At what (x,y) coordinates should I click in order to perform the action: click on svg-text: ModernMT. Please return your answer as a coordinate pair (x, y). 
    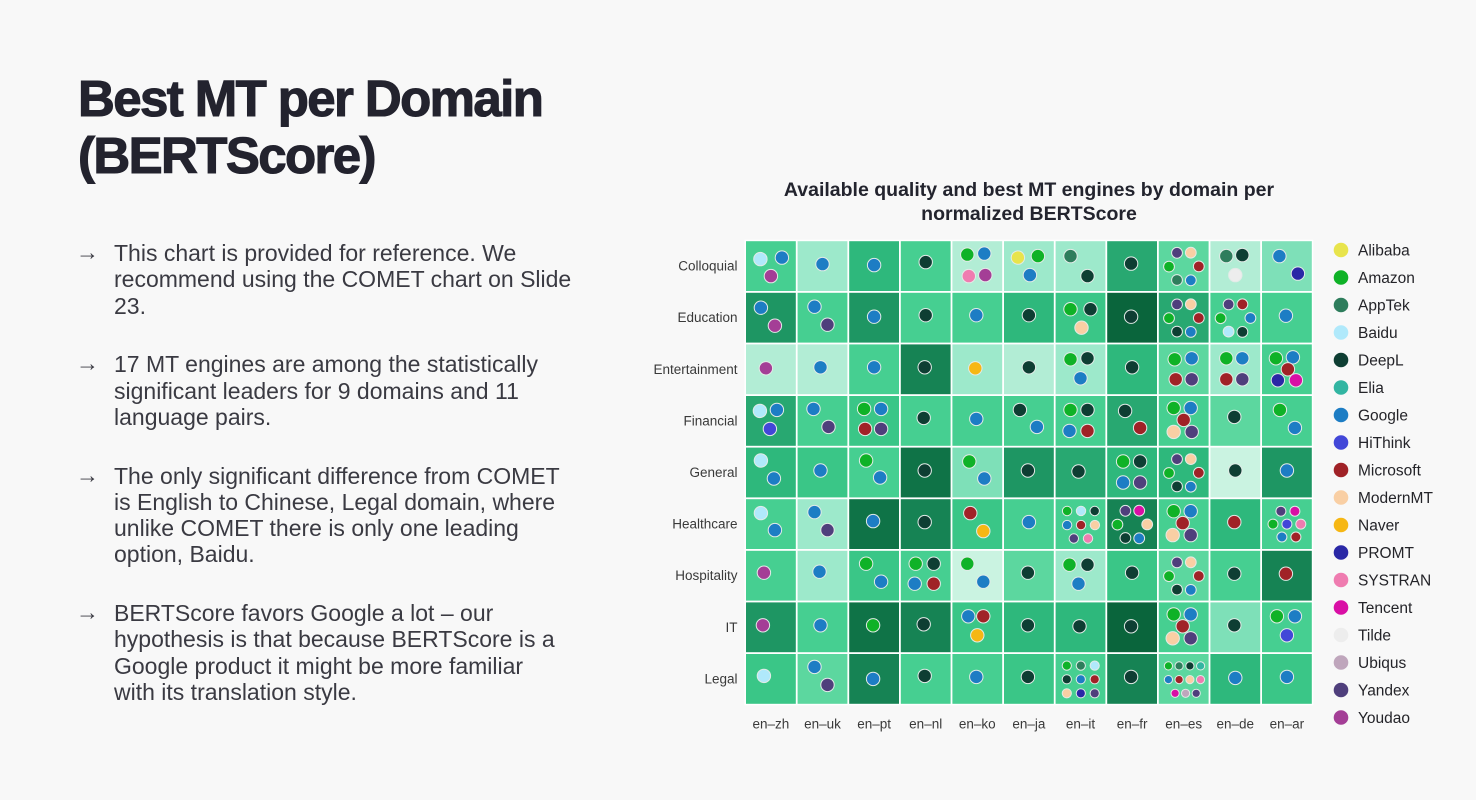
    Looking at the image, I should click on (1395, 498).